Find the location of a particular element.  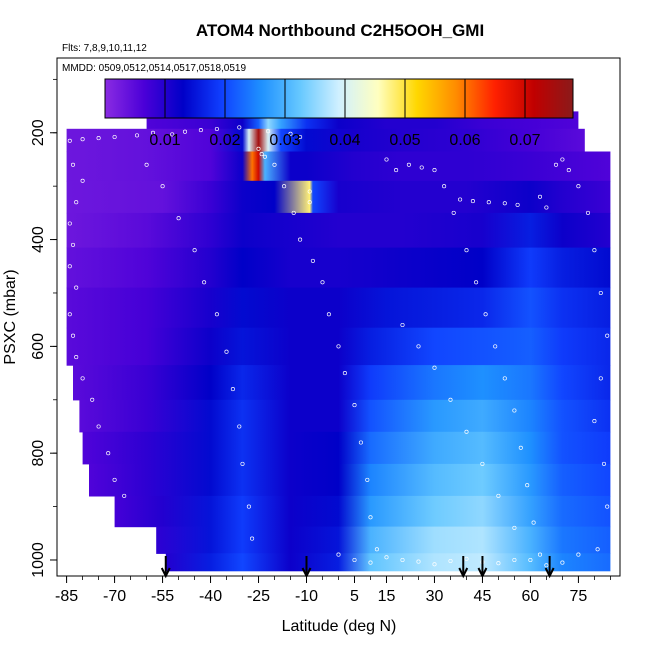

y-axis: 200 400 600 800 1000 is located at coordinates (43, 328).